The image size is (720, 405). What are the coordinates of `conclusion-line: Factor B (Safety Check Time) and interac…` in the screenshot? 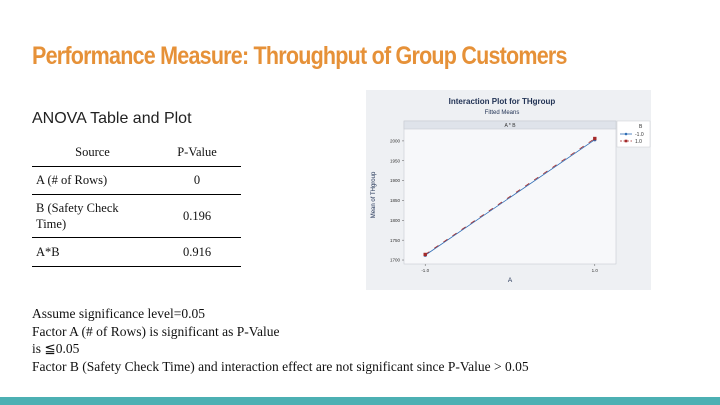 It's located at (280, 366).